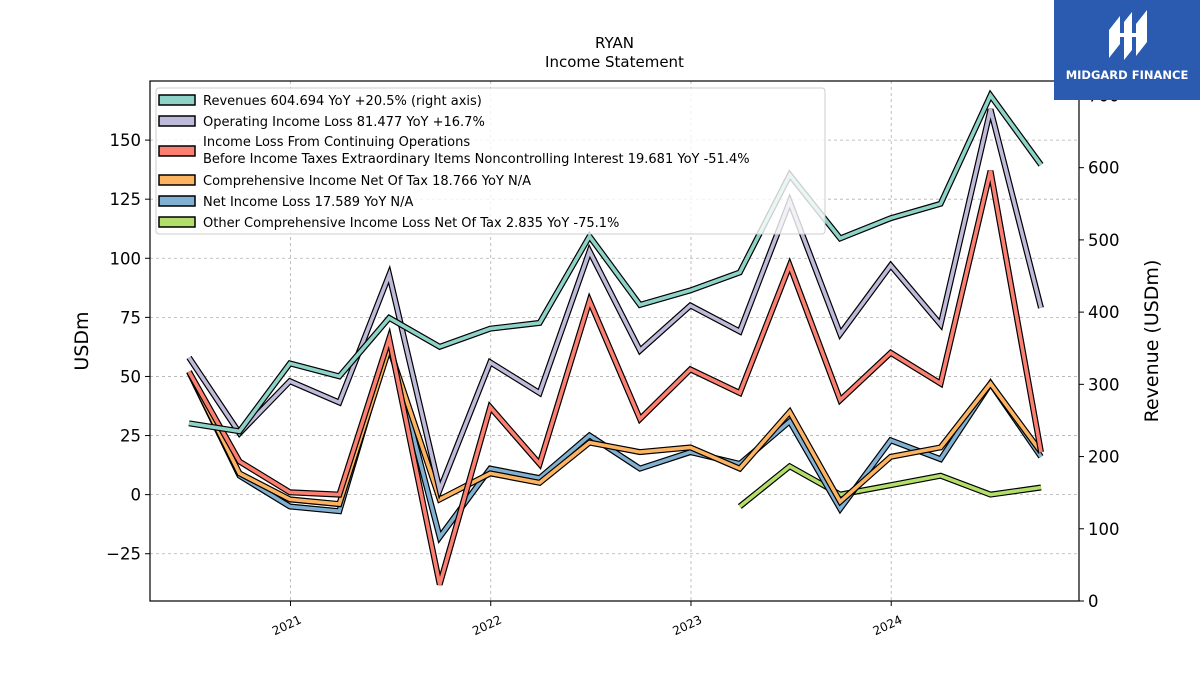 This screenshot has height=675, width=1200. What do you see at coordinates (1104, 312) in the screenshot?
I see `y2-tick-label: 400` at bounding box center [1104, 312].